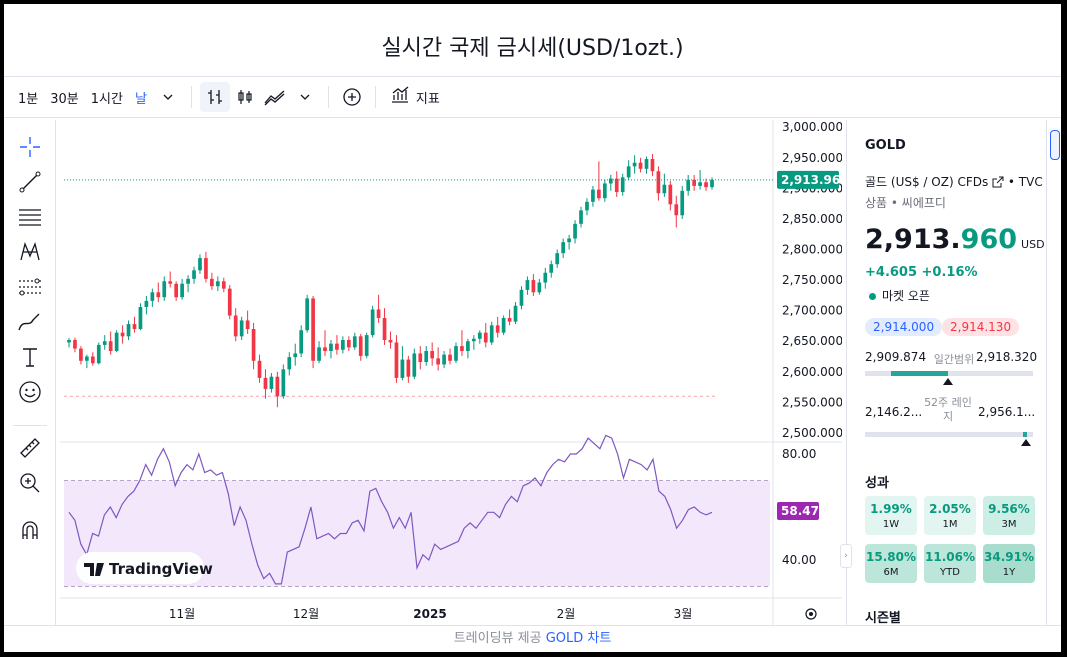 The width and height of the screenshot is (1067, 657). Describe the element at coordinates (891, 572) in the screenshot. I see `perf-period: 6M` at that location.